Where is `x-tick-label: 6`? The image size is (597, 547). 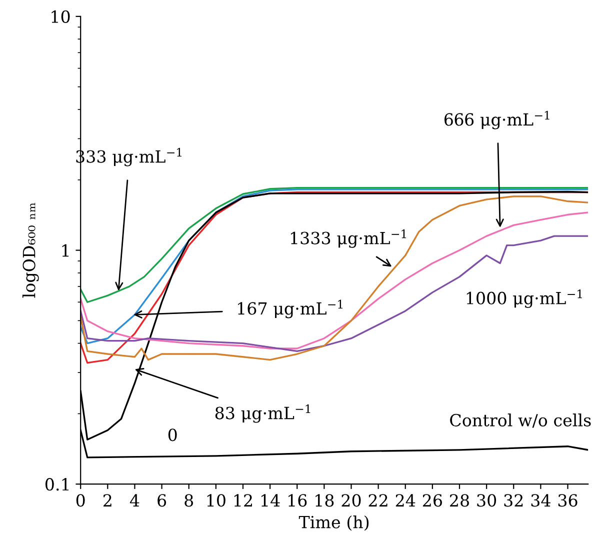
x-tick-label: 6 is located at coordinates (162, 500).